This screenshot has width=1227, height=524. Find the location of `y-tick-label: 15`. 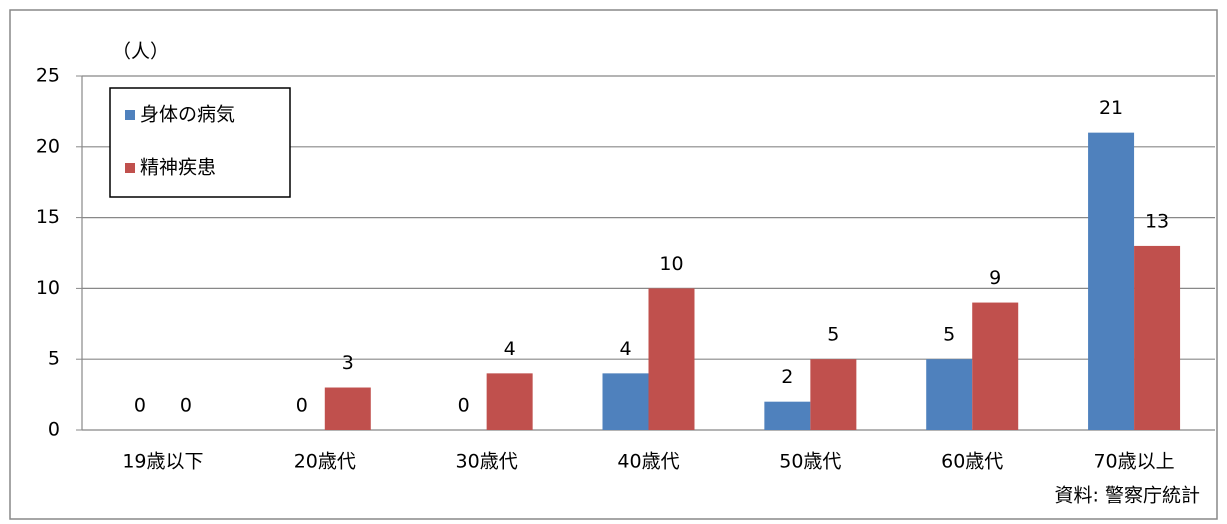

y-tick-label: 15 is located at coordinates (48, 217).